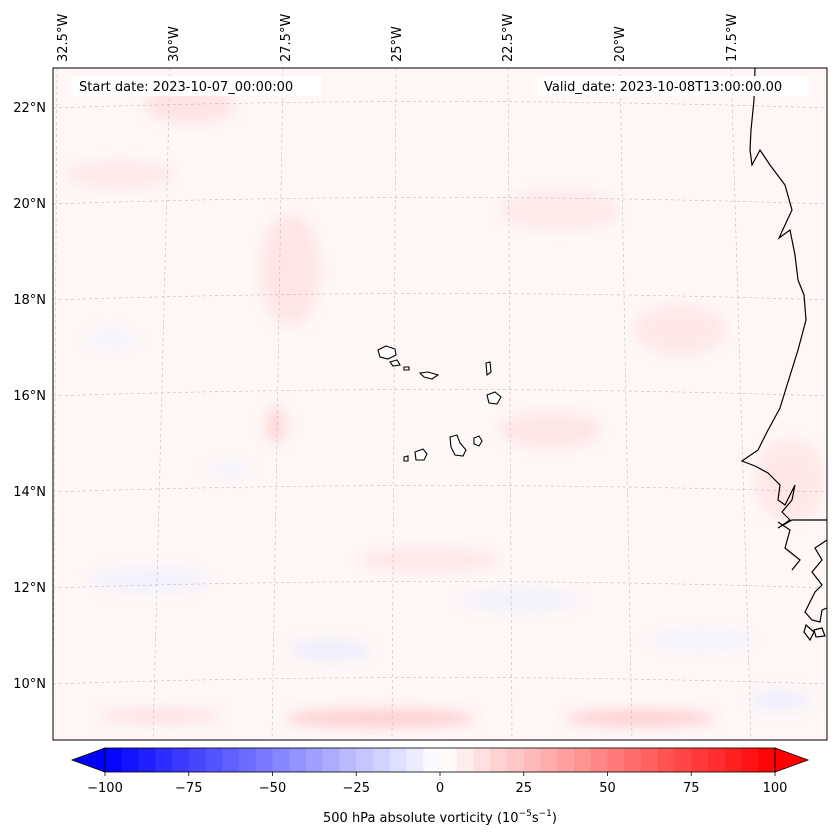 The image size is (837, 839). What do you see at coordinates (29, 300) in the screenshot?
I see `lat-label: 18°N` at bounding box center [29, 300].